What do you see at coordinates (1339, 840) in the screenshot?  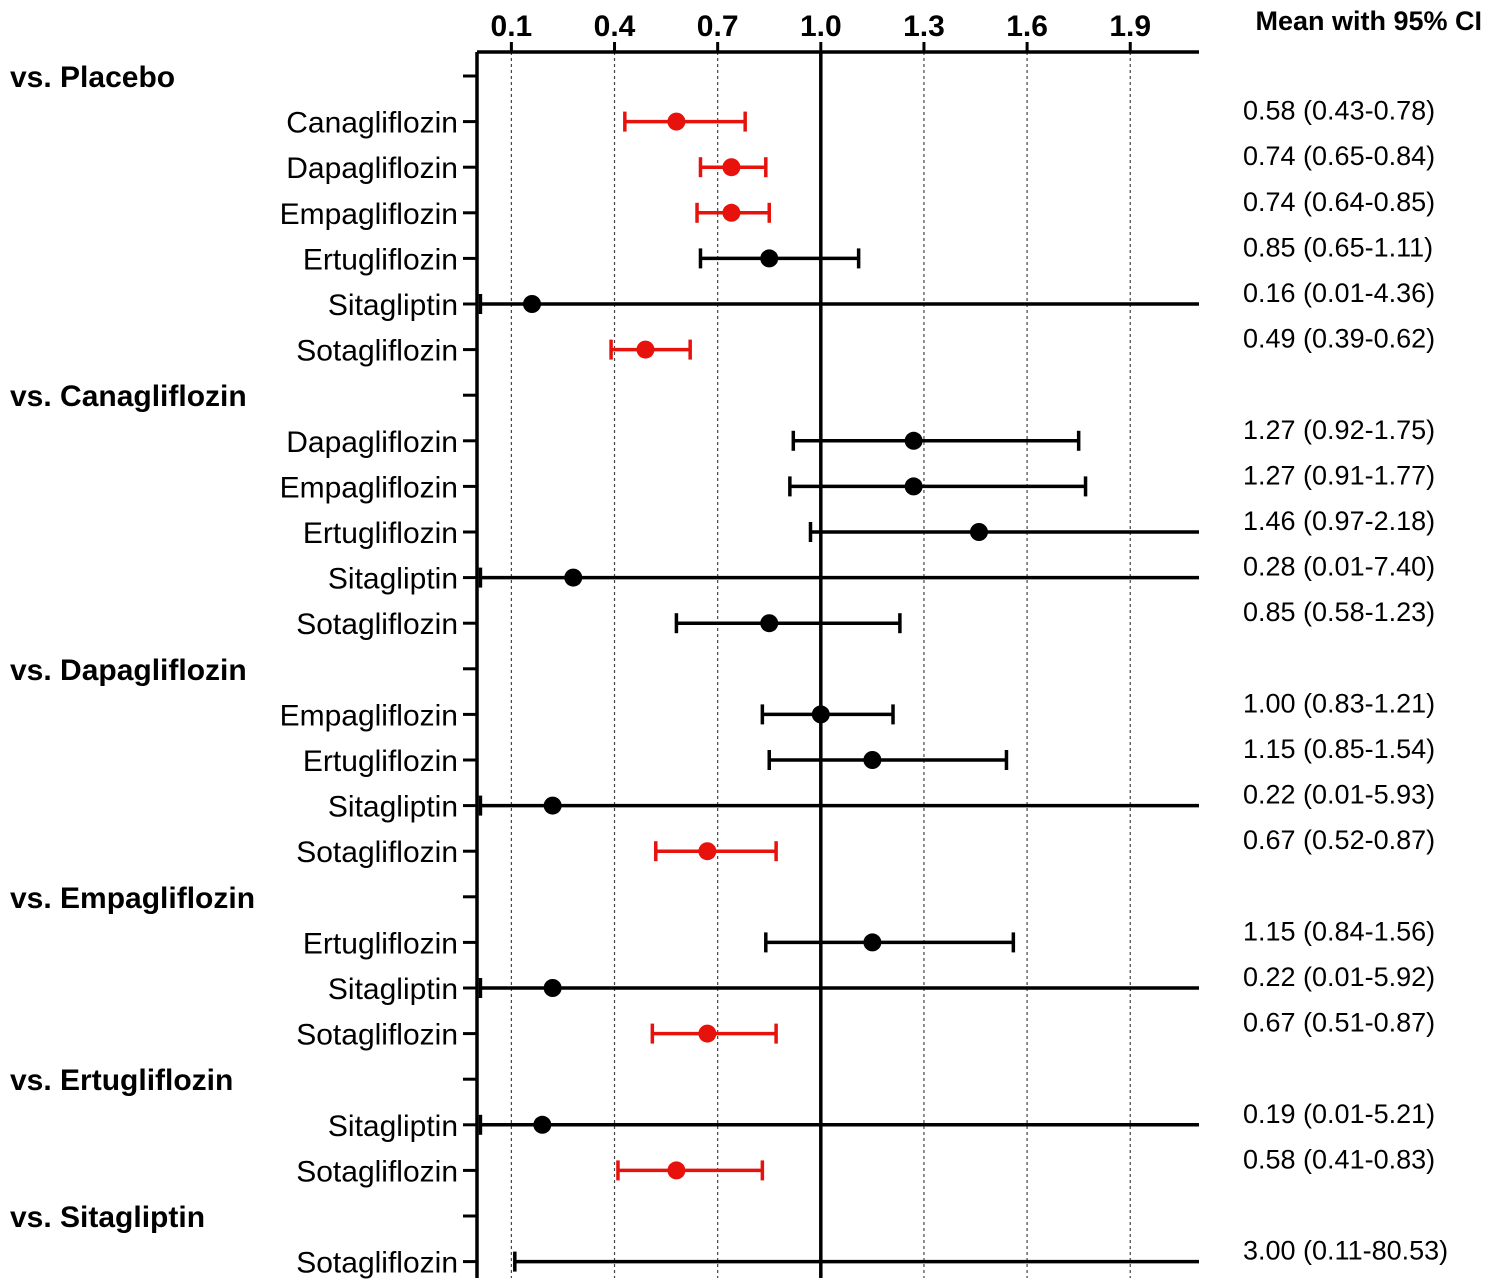 I see `ci-value-label: 0.67 (0.52-0.87)` at bounding box center [1339, 840].